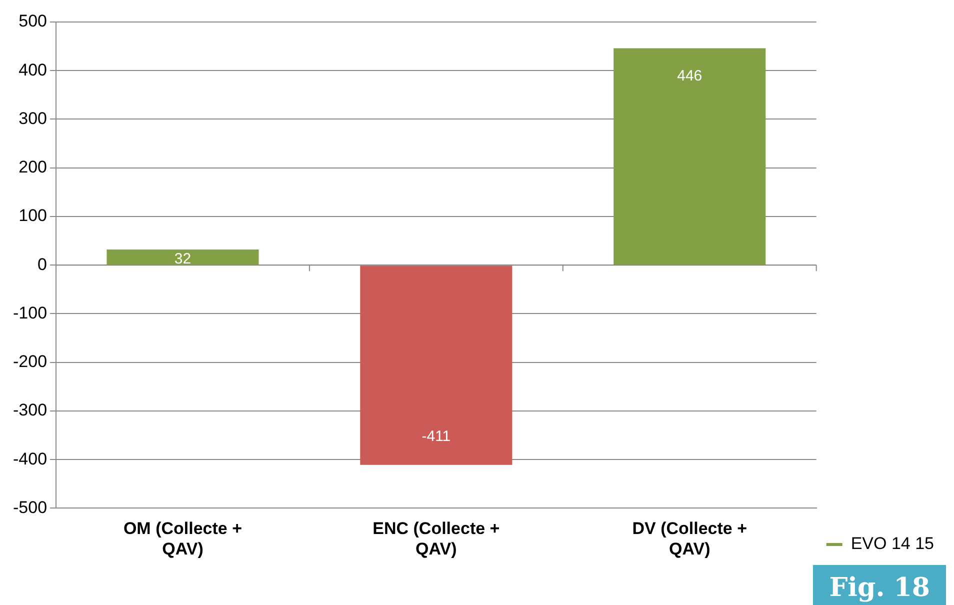 The width and height of the screenshot is (954, 605). I want to click on x-tick-label: OM (Collecte + QAV), so click(182, 538).